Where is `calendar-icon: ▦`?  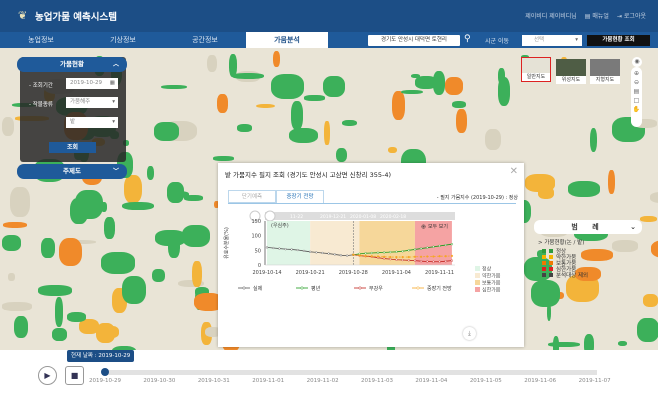 calendar-icon: ▦ is located at coordinates (112, 83).